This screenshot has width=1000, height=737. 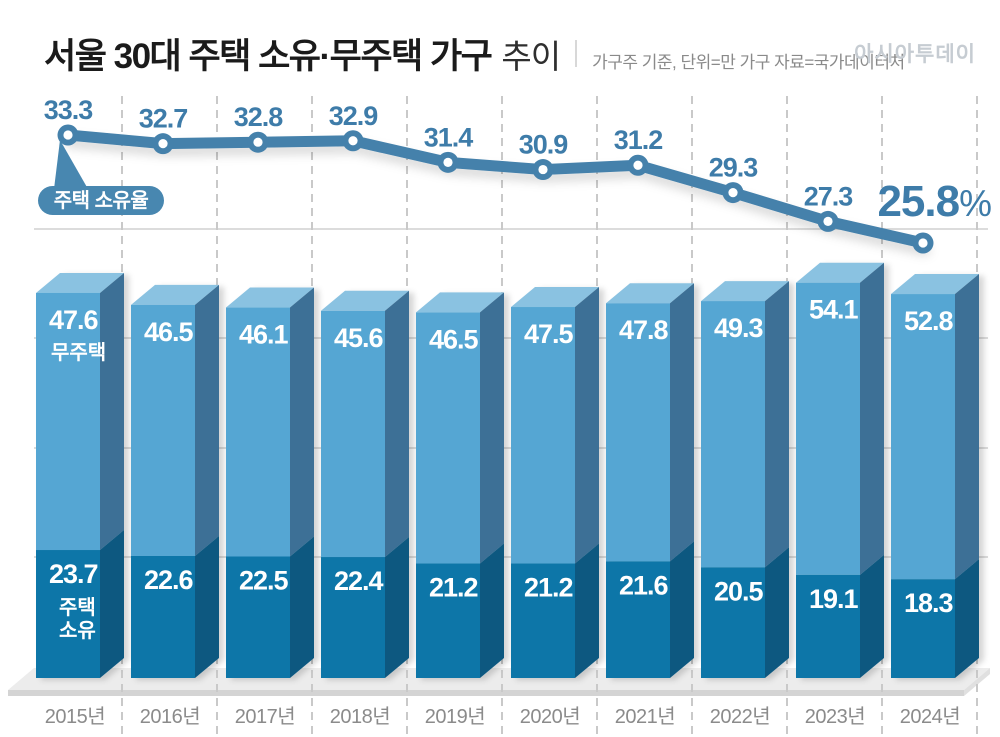 I want to click on bar-upper-value-label: 45.6, so click(x=359, y=338).